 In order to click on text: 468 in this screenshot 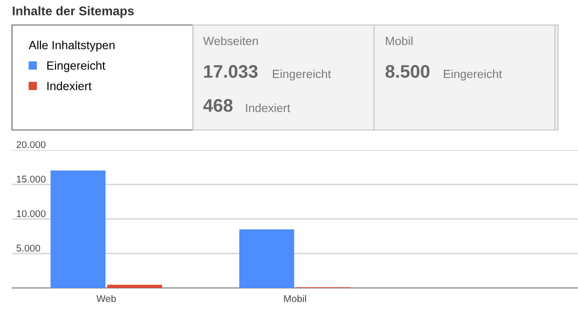, I will do `click(218, 105)`.